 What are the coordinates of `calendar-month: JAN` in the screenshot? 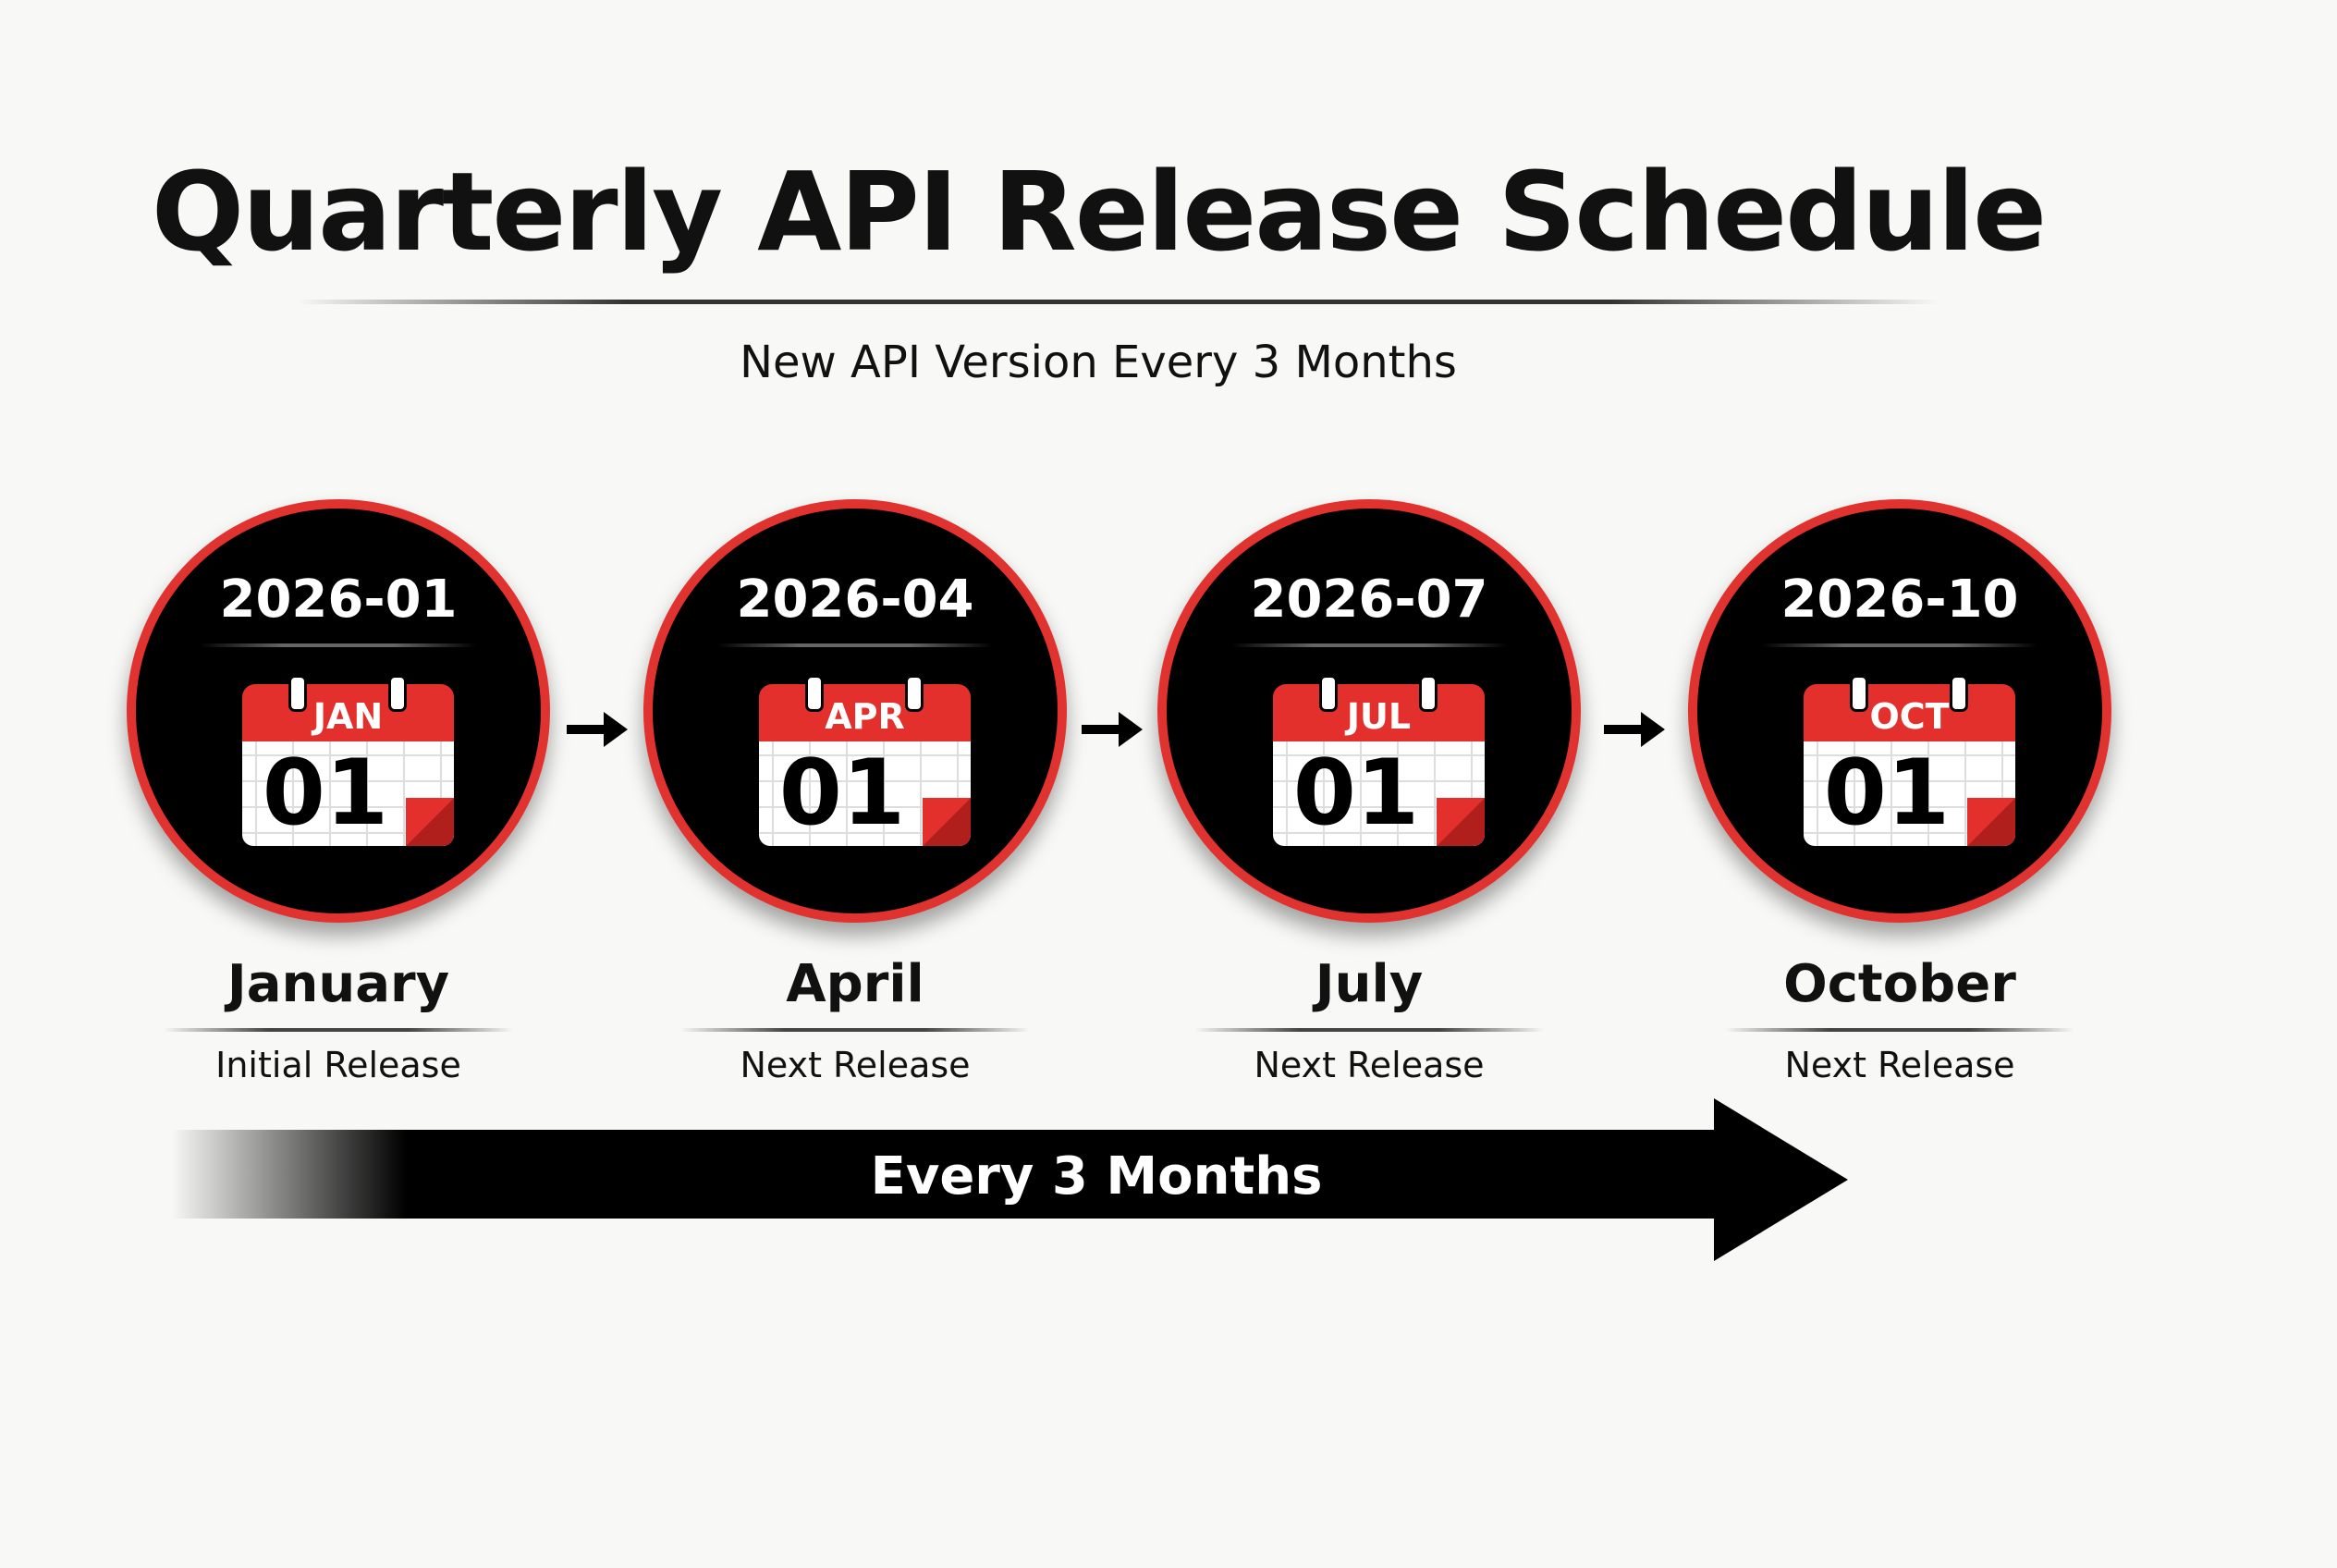 It's located at (348, 713).